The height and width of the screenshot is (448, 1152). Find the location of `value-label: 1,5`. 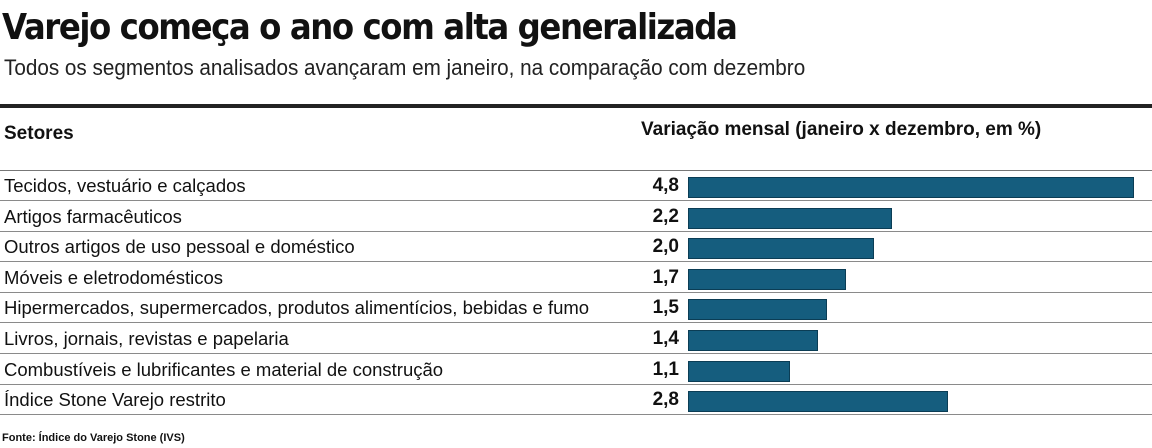

value-label: 1,5 is located at coordinates (665, 308).